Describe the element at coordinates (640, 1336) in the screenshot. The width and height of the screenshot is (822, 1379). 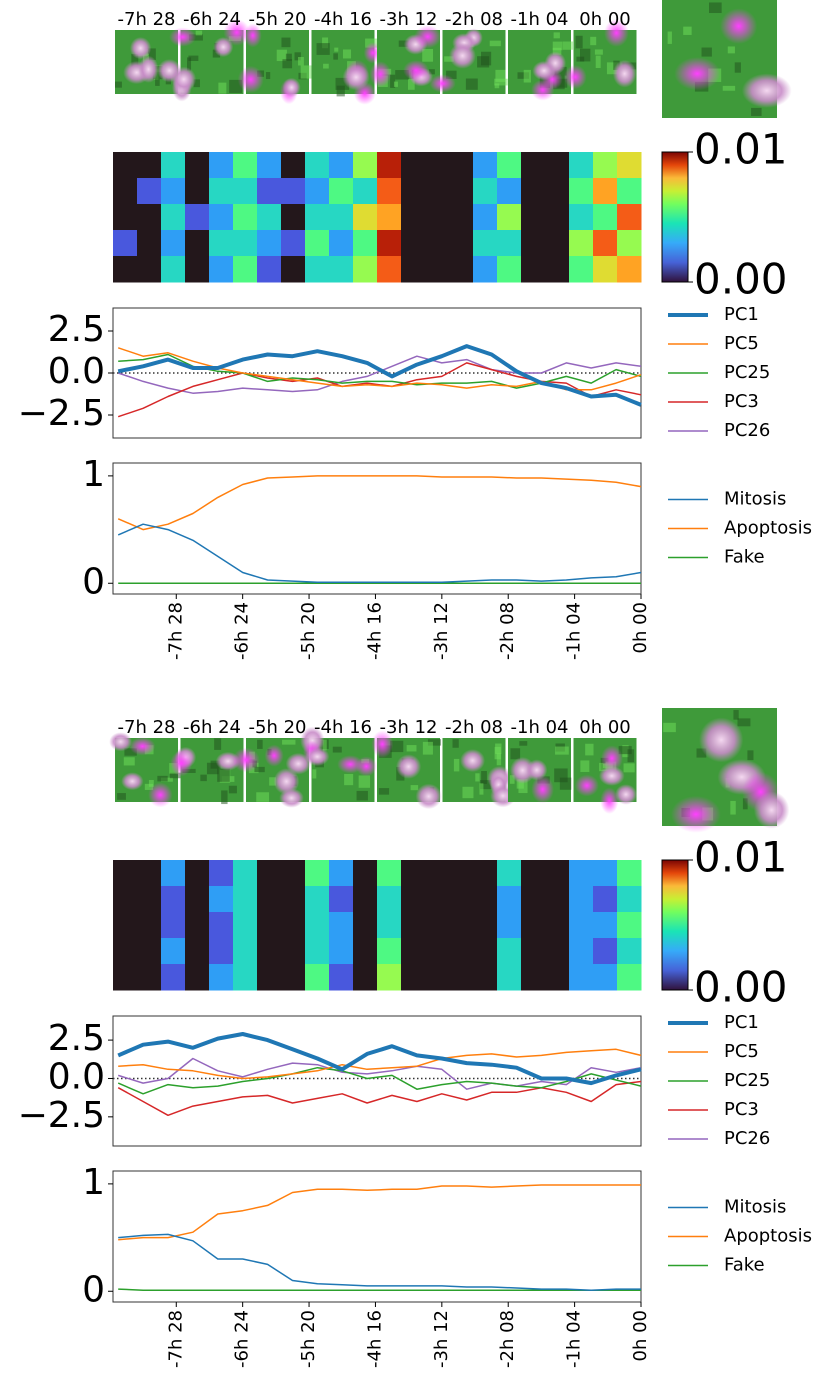
I see `x-tick-label: 0h 00` at that location.